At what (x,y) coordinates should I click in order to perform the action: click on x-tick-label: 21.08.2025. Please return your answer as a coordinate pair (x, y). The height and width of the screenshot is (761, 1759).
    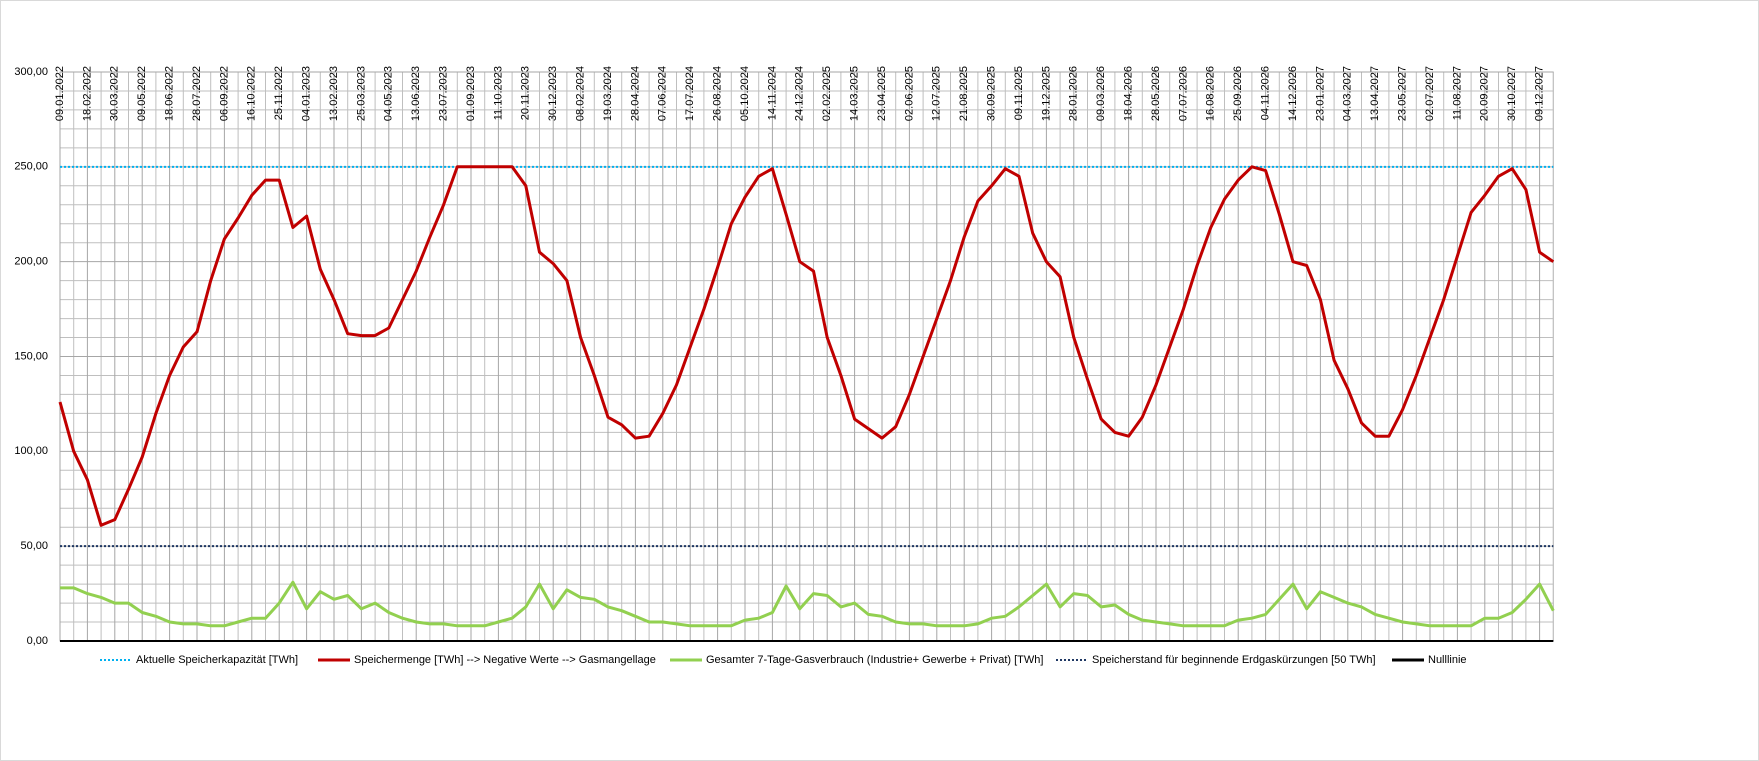
    Looking at the image, I should click on (964, 93).